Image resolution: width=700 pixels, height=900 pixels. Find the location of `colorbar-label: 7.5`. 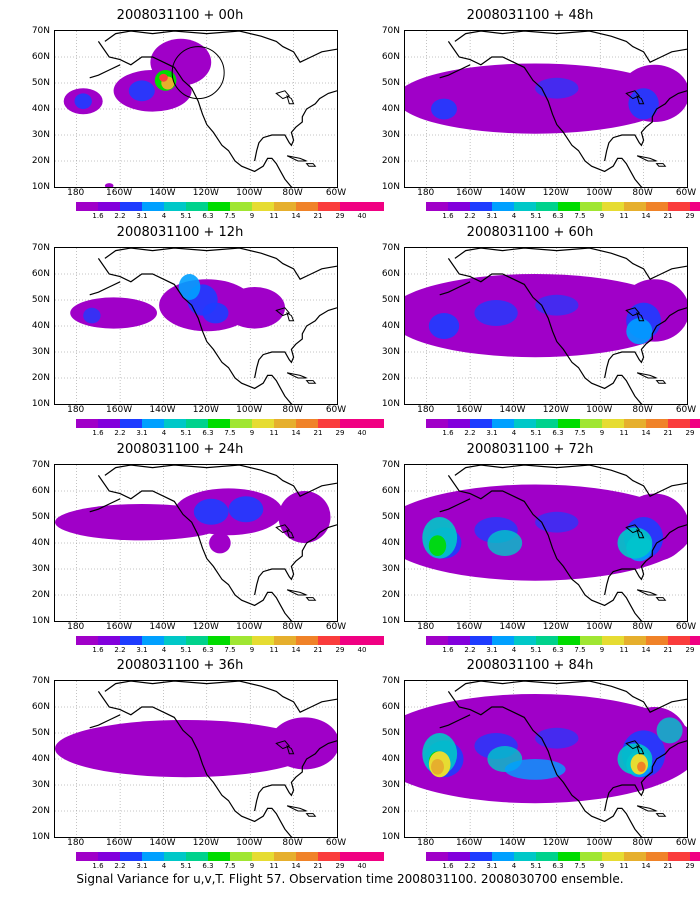

colorbar-label: 7.5 is located at coordinates (230, 433).